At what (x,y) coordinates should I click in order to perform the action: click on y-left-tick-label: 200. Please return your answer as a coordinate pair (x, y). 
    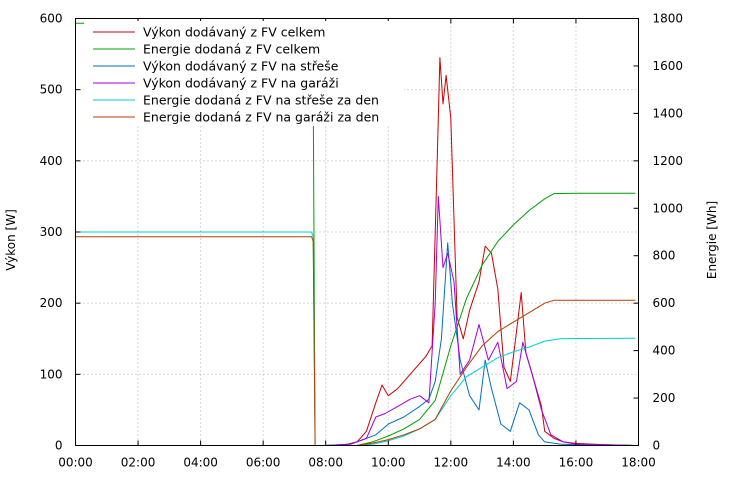
    Looking at the image, I should click on (51, 303).